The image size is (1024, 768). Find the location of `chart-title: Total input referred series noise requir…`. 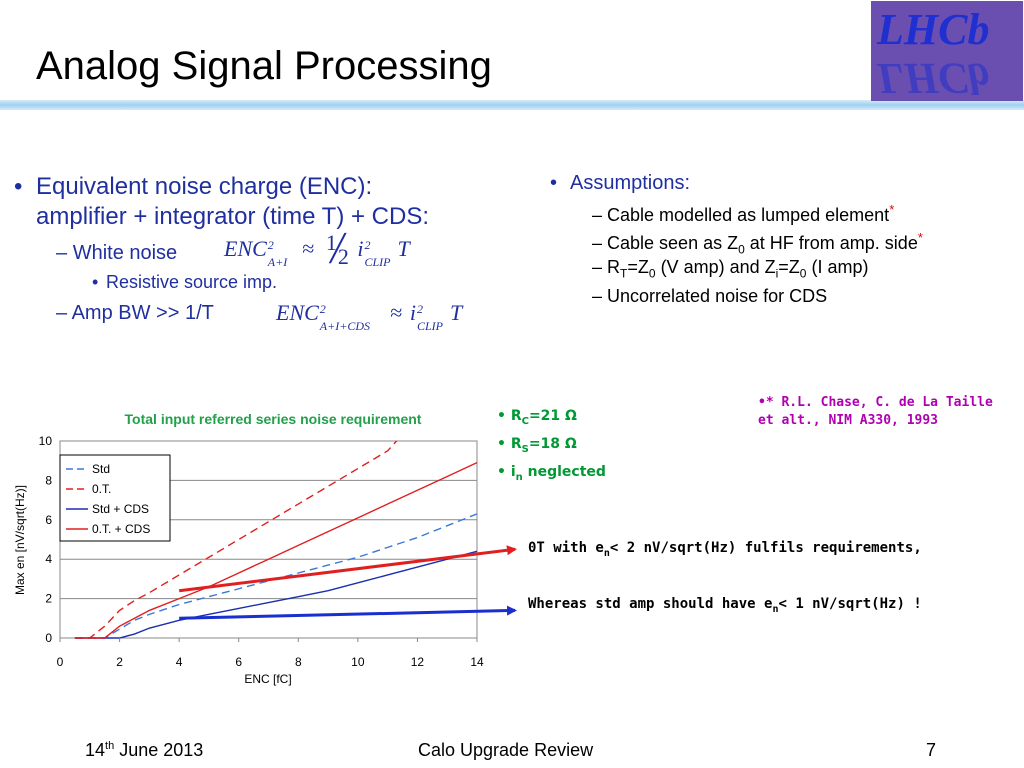

chart-title: Total input referred series noise requir… is located at coordinates (273, 419).